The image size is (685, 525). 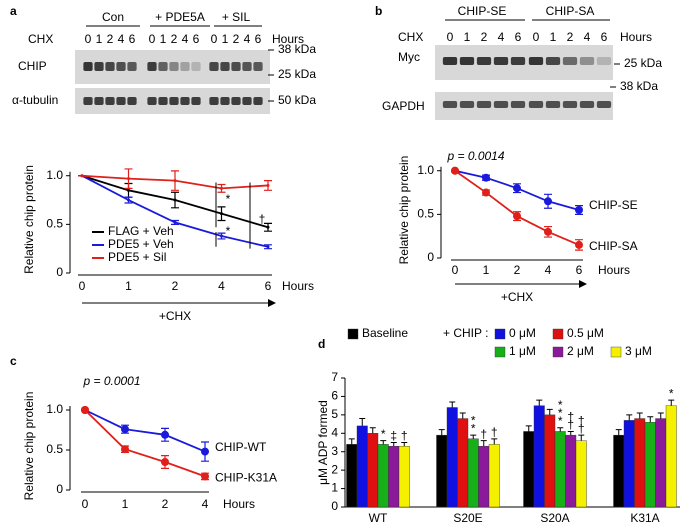 What do you see at coordinates (484, 37) in the screenshot?
I see `lane-label: 2` at bounding box center [484, 37].